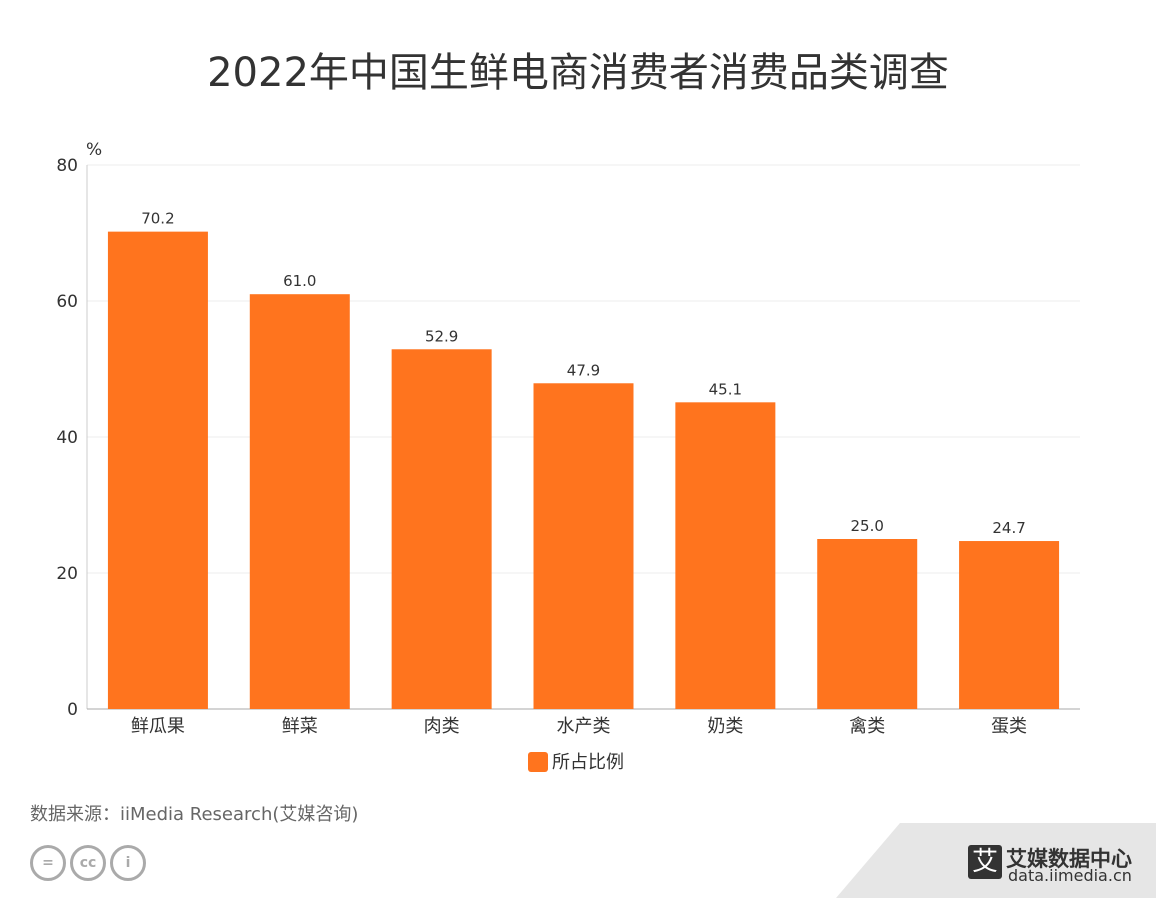  What do you see at coordinates (1009, 726) in the screenshot?
I see `x-tick-label: 蛋类` at bounding box center [1009, 726].